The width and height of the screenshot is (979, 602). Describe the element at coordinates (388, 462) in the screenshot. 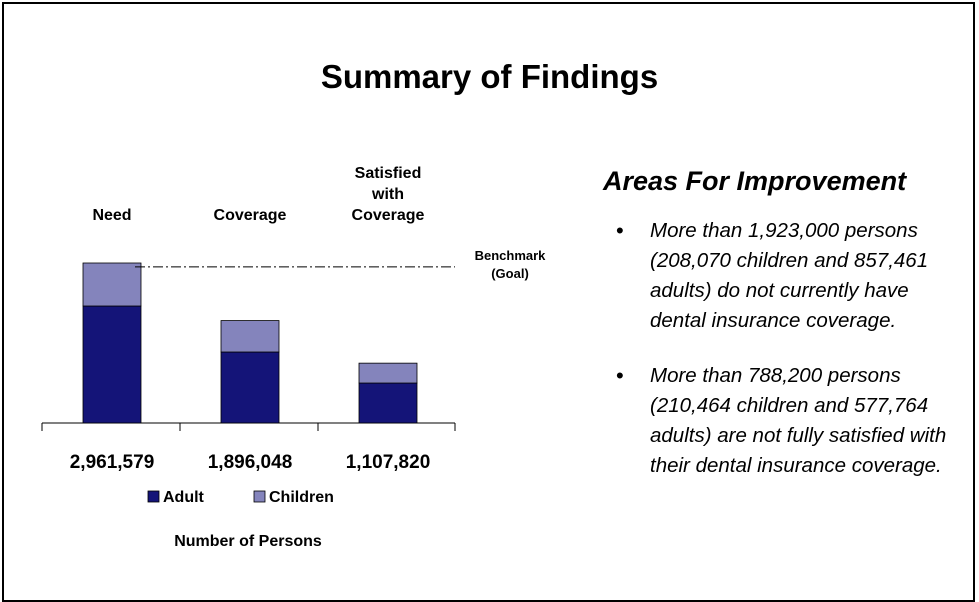

I see `total-label: 1,107,820` at that location.